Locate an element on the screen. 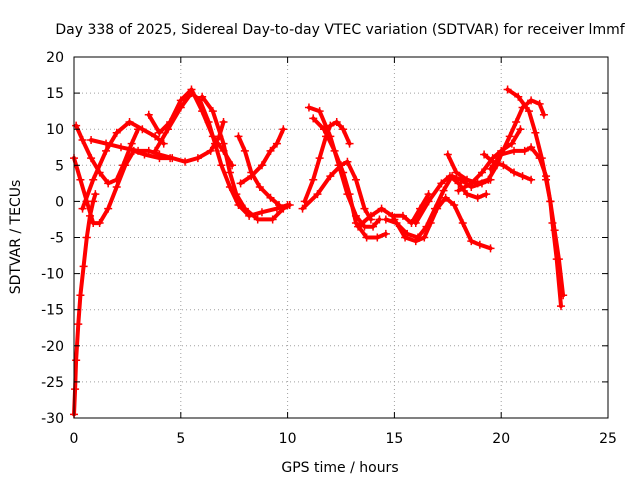 The image size is (640, 480). y-tick-label: 20 is located at coordinates (55, 58).